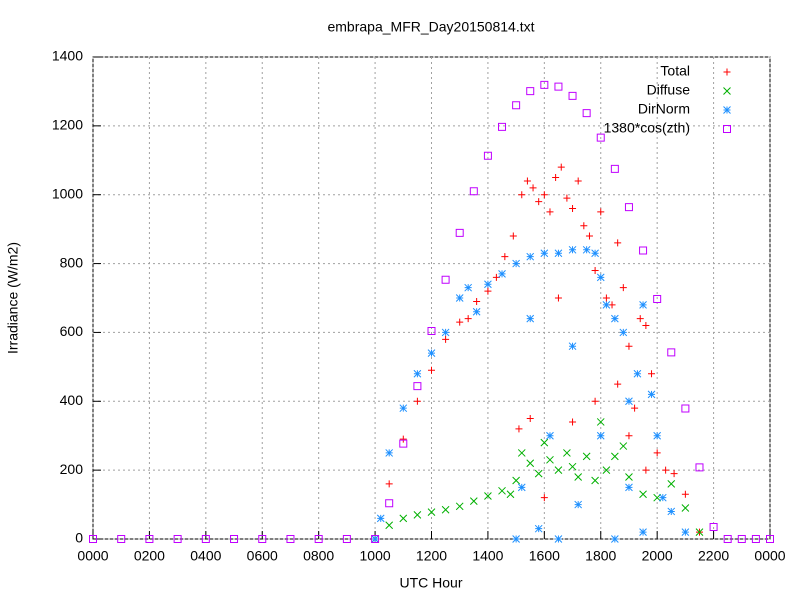 Image resolution: width=800 pixels, height=600 pixels. Describe the element at coordinates (430, 583) in the screenshot. I see `x-axis-label: UTC Hour` at that location.